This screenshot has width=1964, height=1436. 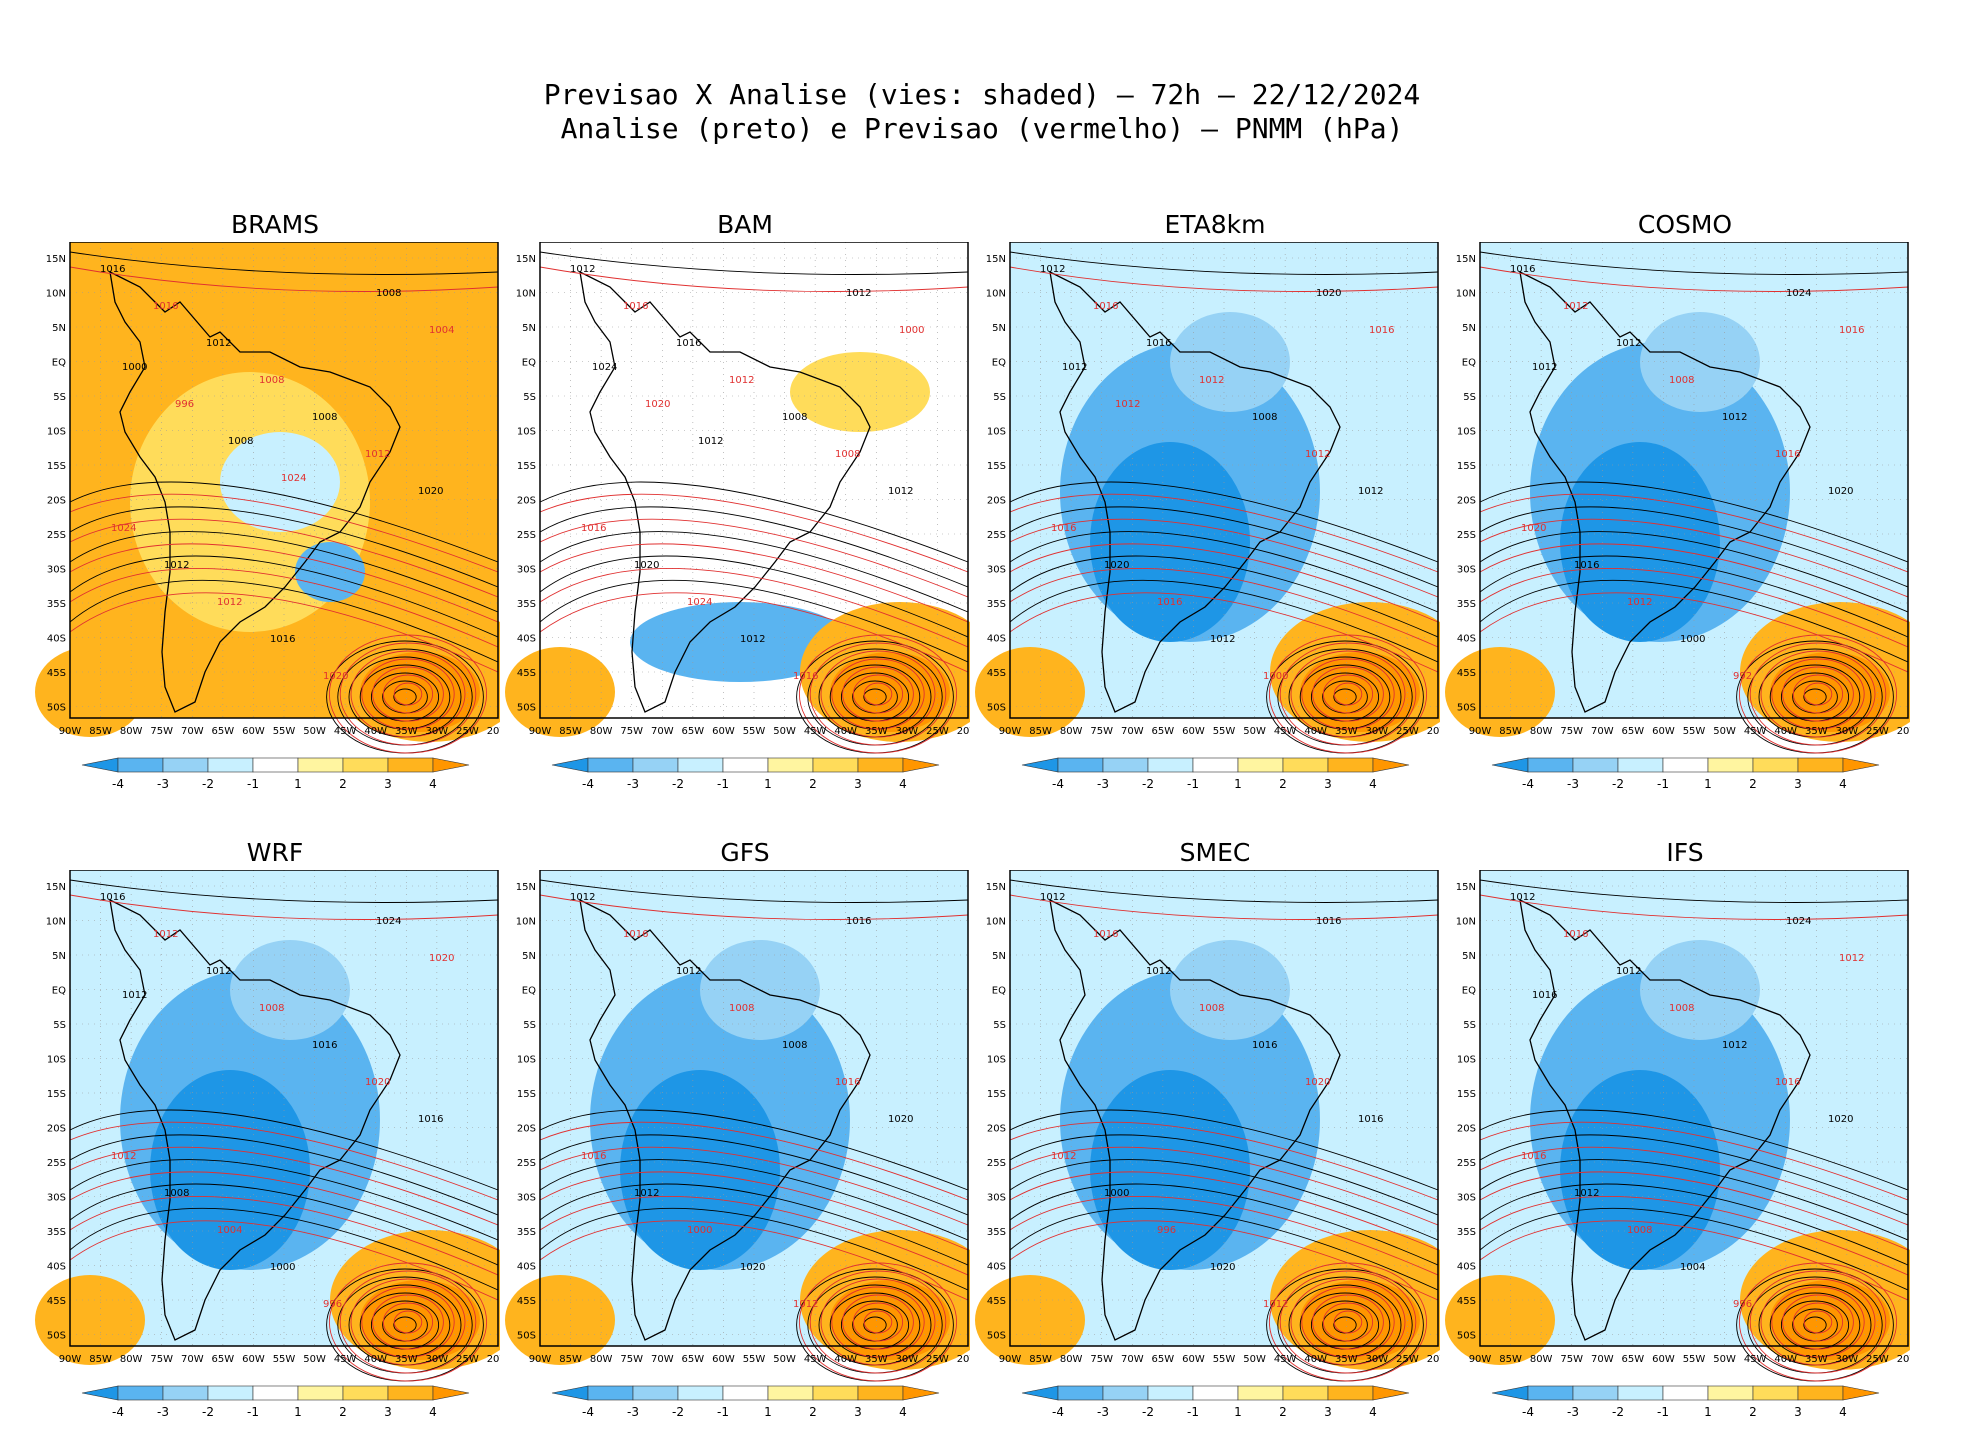 I want to click on lon-tick-label: 20W, so click(x=963, y=731).